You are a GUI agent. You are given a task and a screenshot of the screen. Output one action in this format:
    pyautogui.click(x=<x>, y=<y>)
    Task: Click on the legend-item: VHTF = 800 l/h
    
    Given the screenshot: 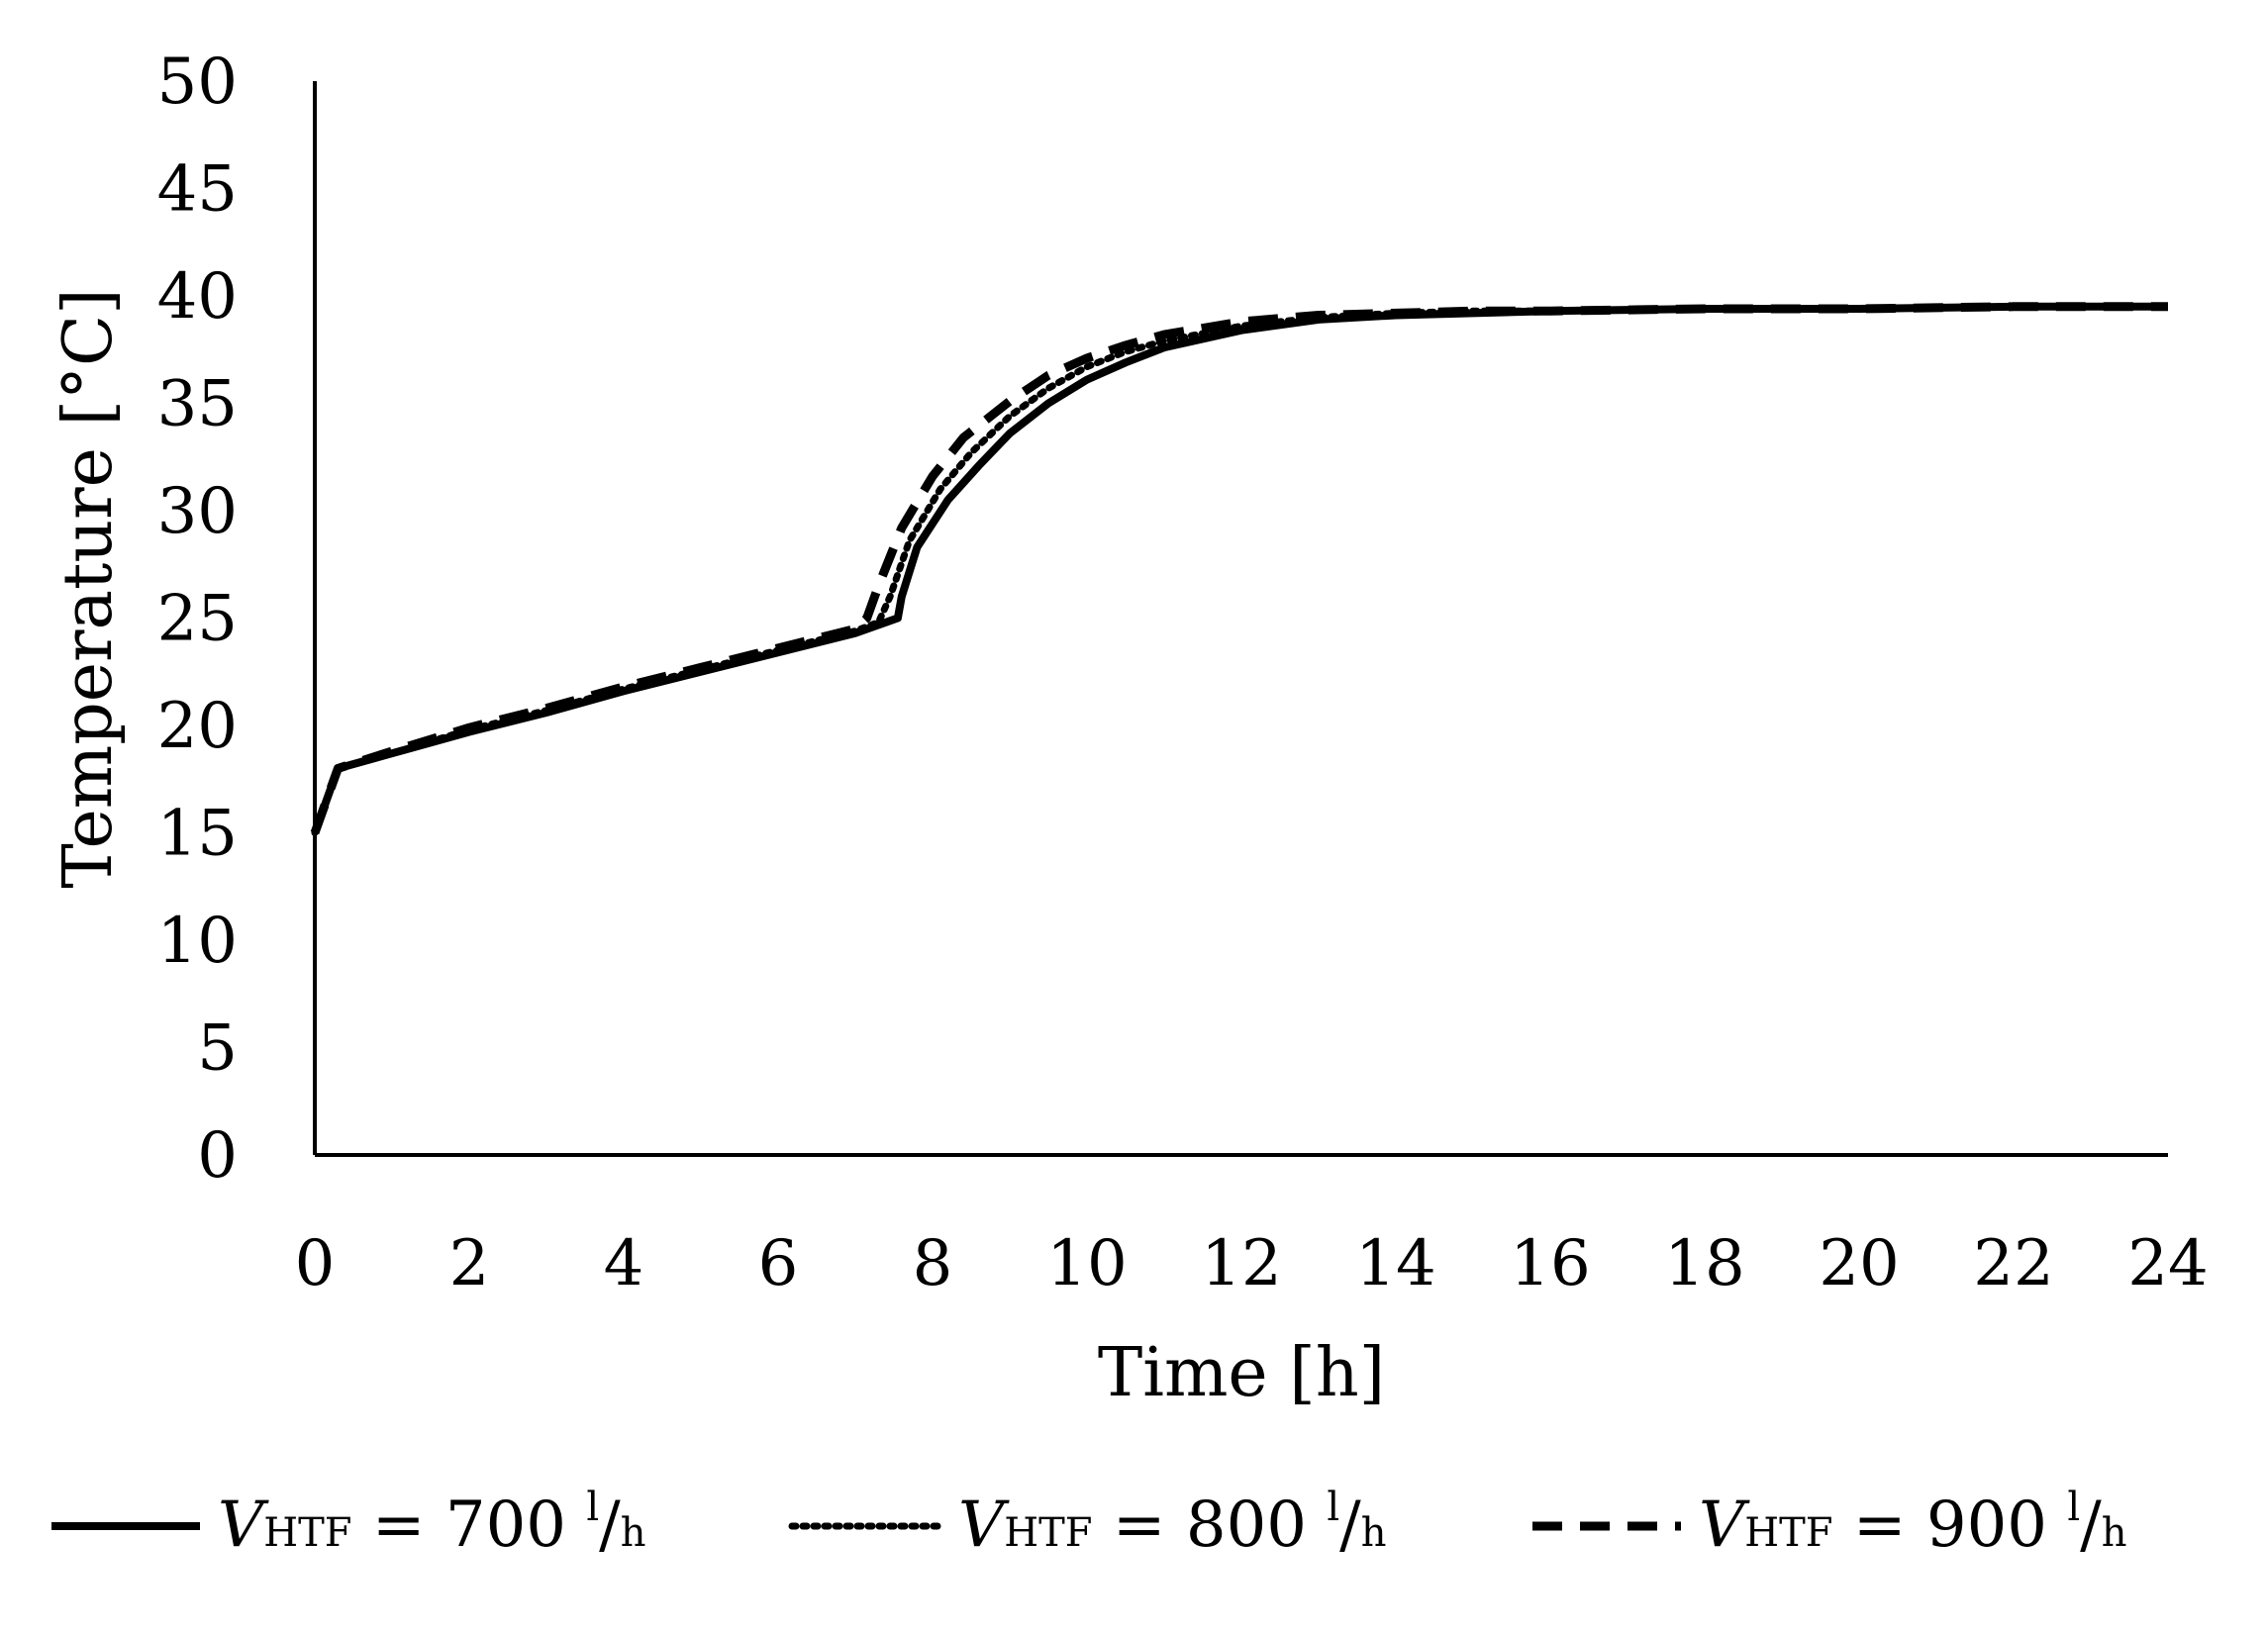 What is the action you would take?
    pyautogui.click(x=1087, y=1523)
    